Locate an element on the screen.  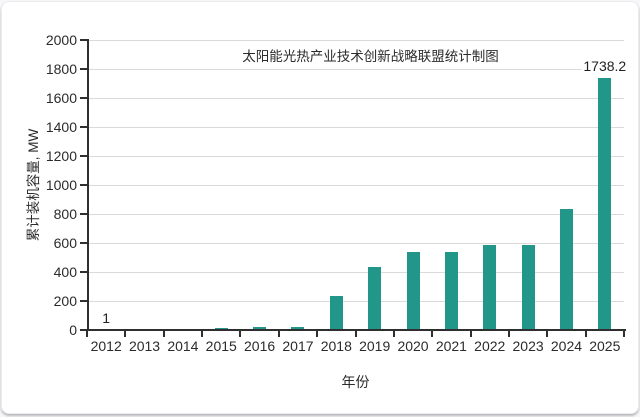
y-tick-label-800: 800 is located at coordinates (65, 214).